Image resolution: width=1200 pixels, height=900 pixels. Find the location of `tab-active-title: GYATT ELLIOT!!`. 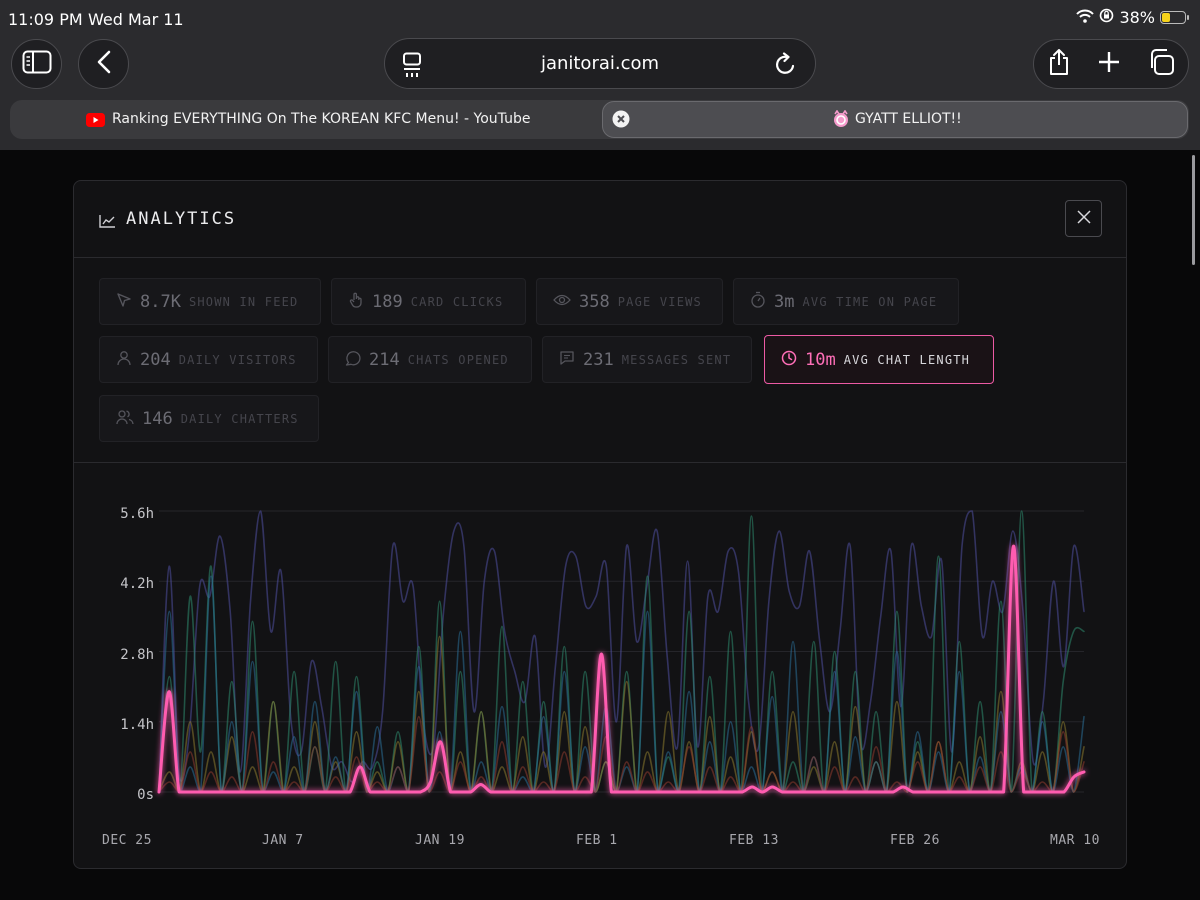

tab-active-title: GYATT ELLIOT!! is located at coordinates (908, 119).